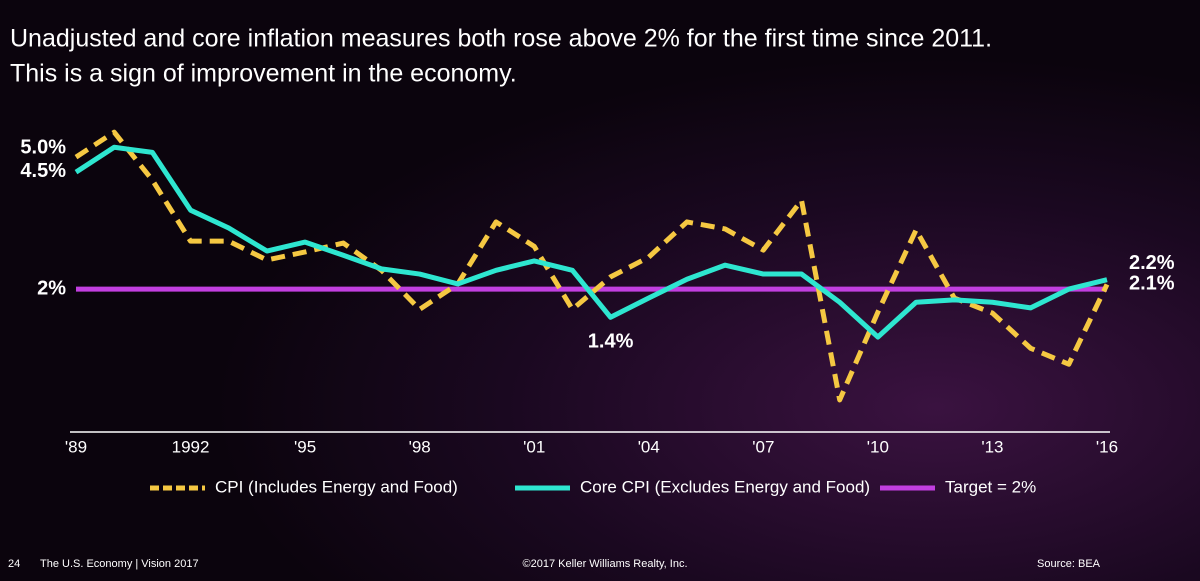  I want to click on legend-label: Core CPI (Excludes Energy and Food), so click(725, 486).